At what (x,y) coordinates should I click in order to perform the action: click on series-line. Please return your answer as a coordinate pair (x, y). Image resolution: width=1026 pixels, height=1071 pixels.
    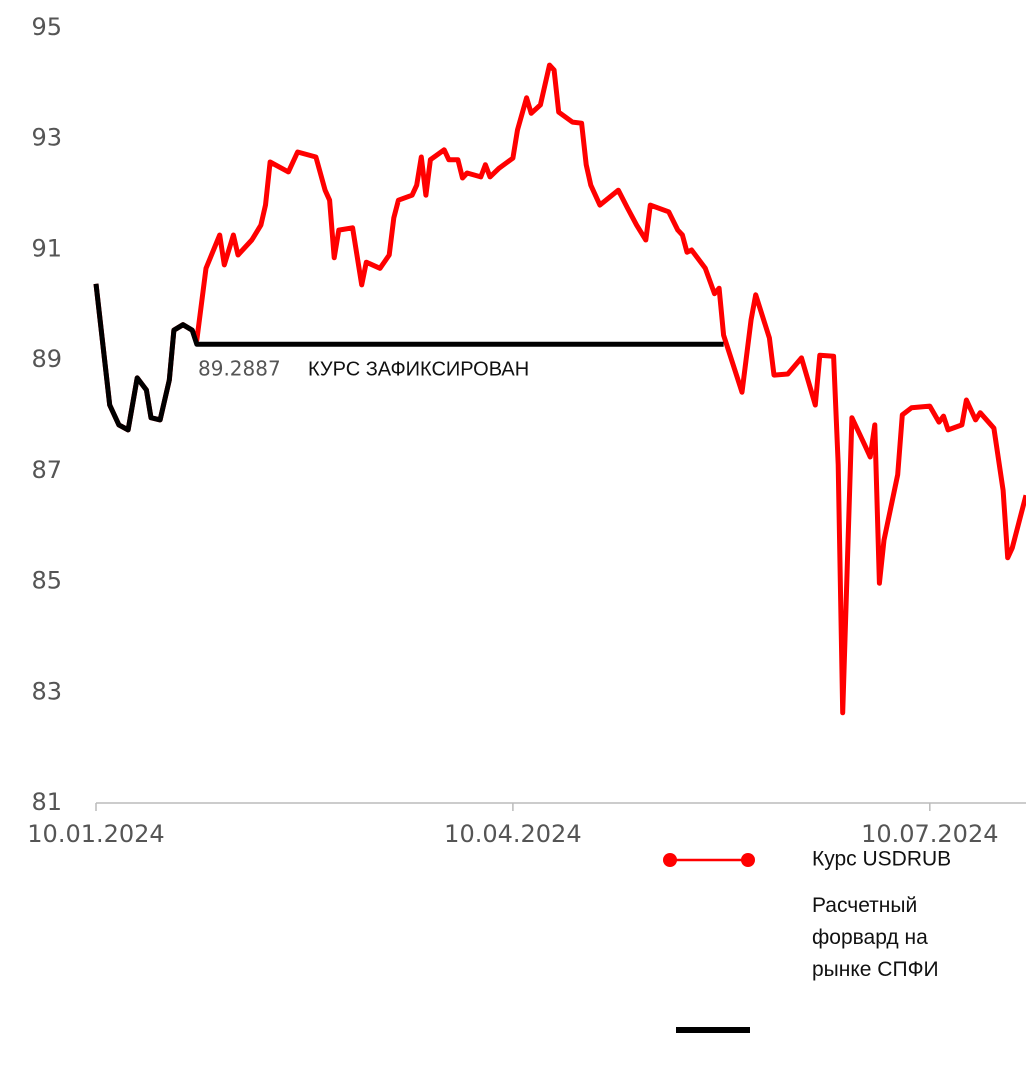
    Looking at the image, I should click on (408, 358).